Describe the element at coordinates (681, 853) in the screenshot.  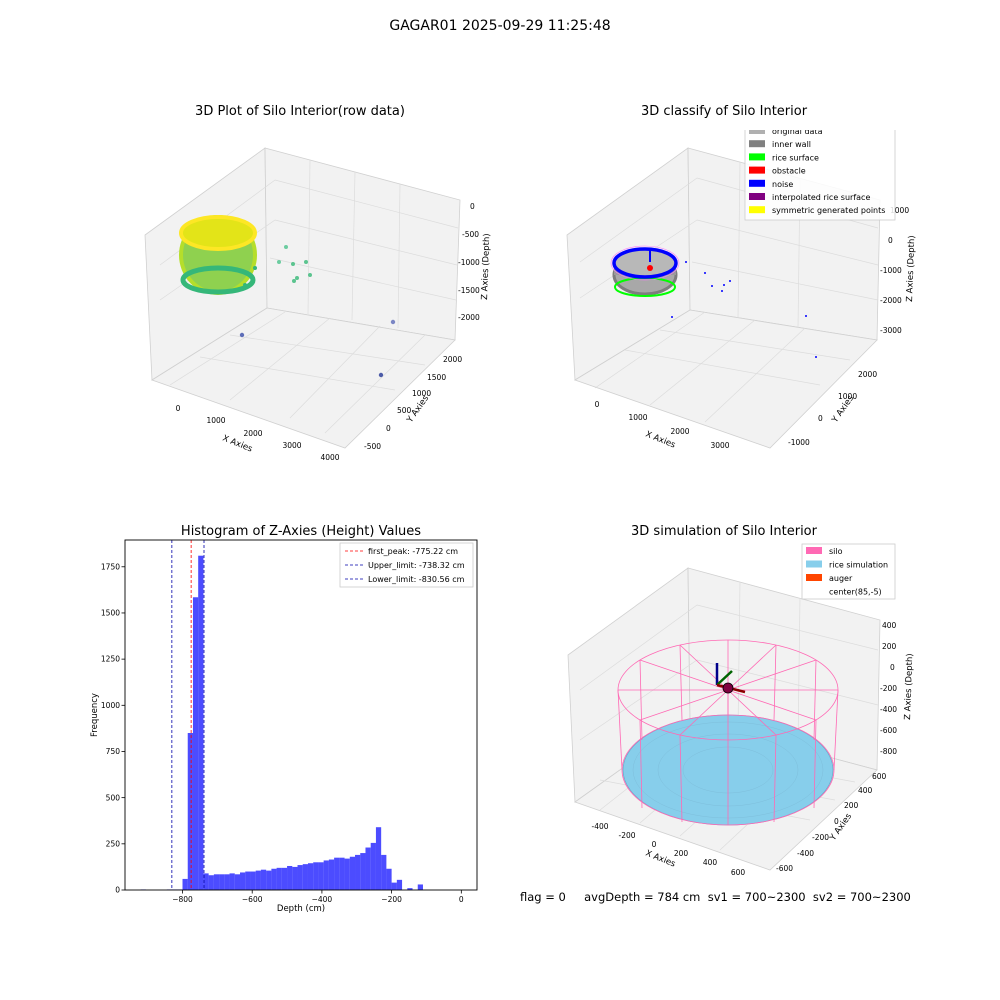
I see `plot4-xtick: 200` at that location.